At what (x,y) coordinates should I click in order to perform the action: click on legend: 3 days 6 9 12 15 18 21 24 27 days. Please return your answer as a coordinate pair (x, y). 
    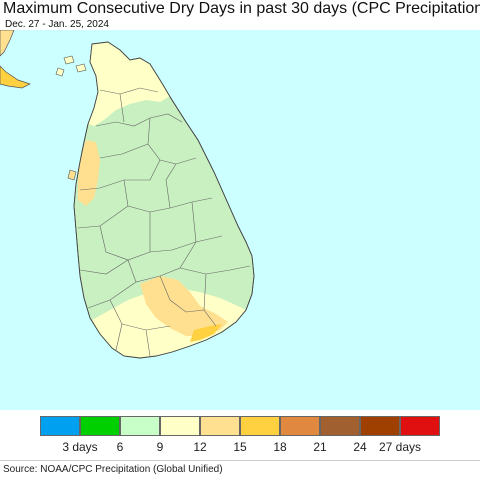
    Looking at the image, I should click on (240, 435).